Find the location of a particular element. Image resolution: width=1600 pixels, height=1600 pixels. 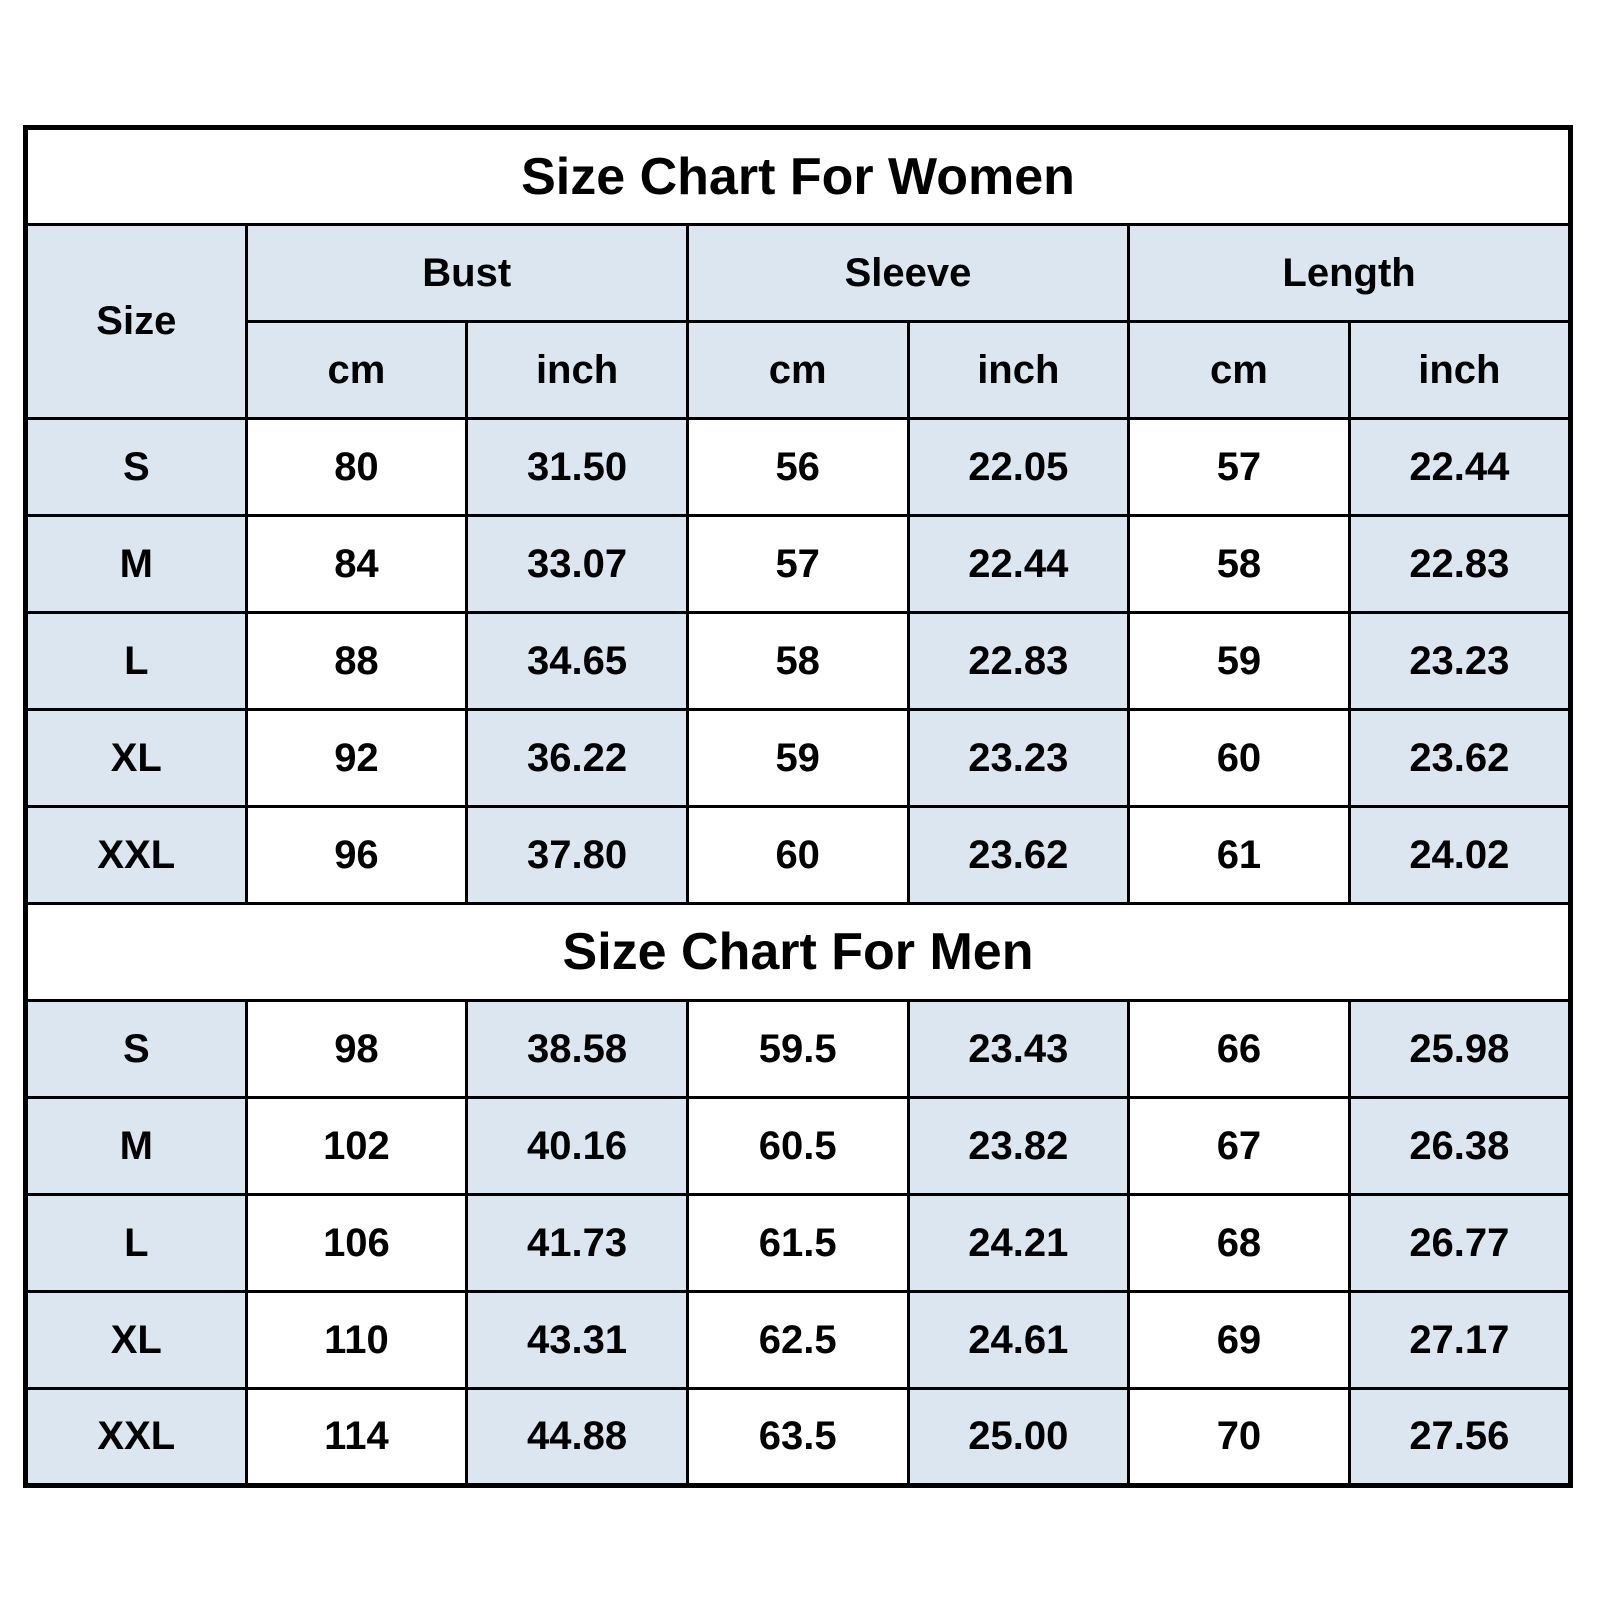

table-row: S 80 31.50 56 22.05 57 22.44 is located at coordinates (798, 467).